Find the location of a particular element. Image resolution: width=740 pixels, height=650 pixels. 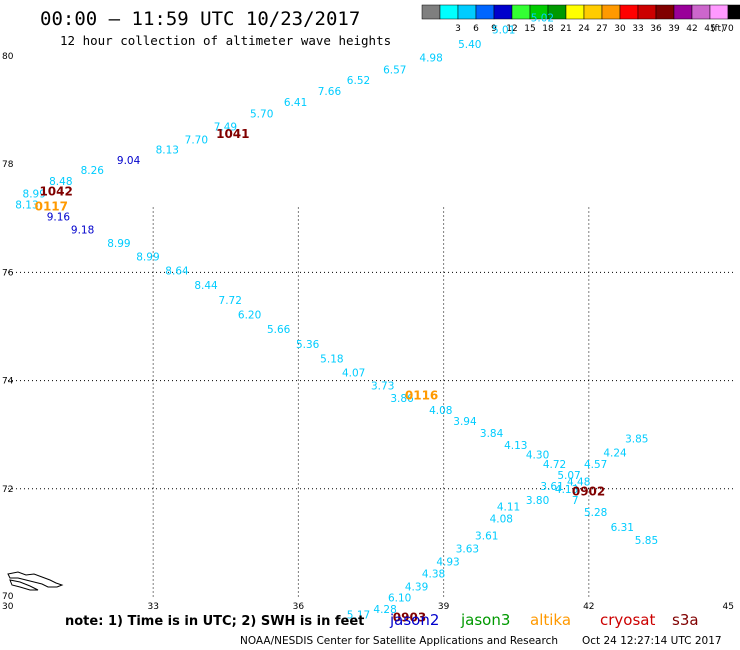

pass-time-label: 0117 is located at coordinates (51, 207).